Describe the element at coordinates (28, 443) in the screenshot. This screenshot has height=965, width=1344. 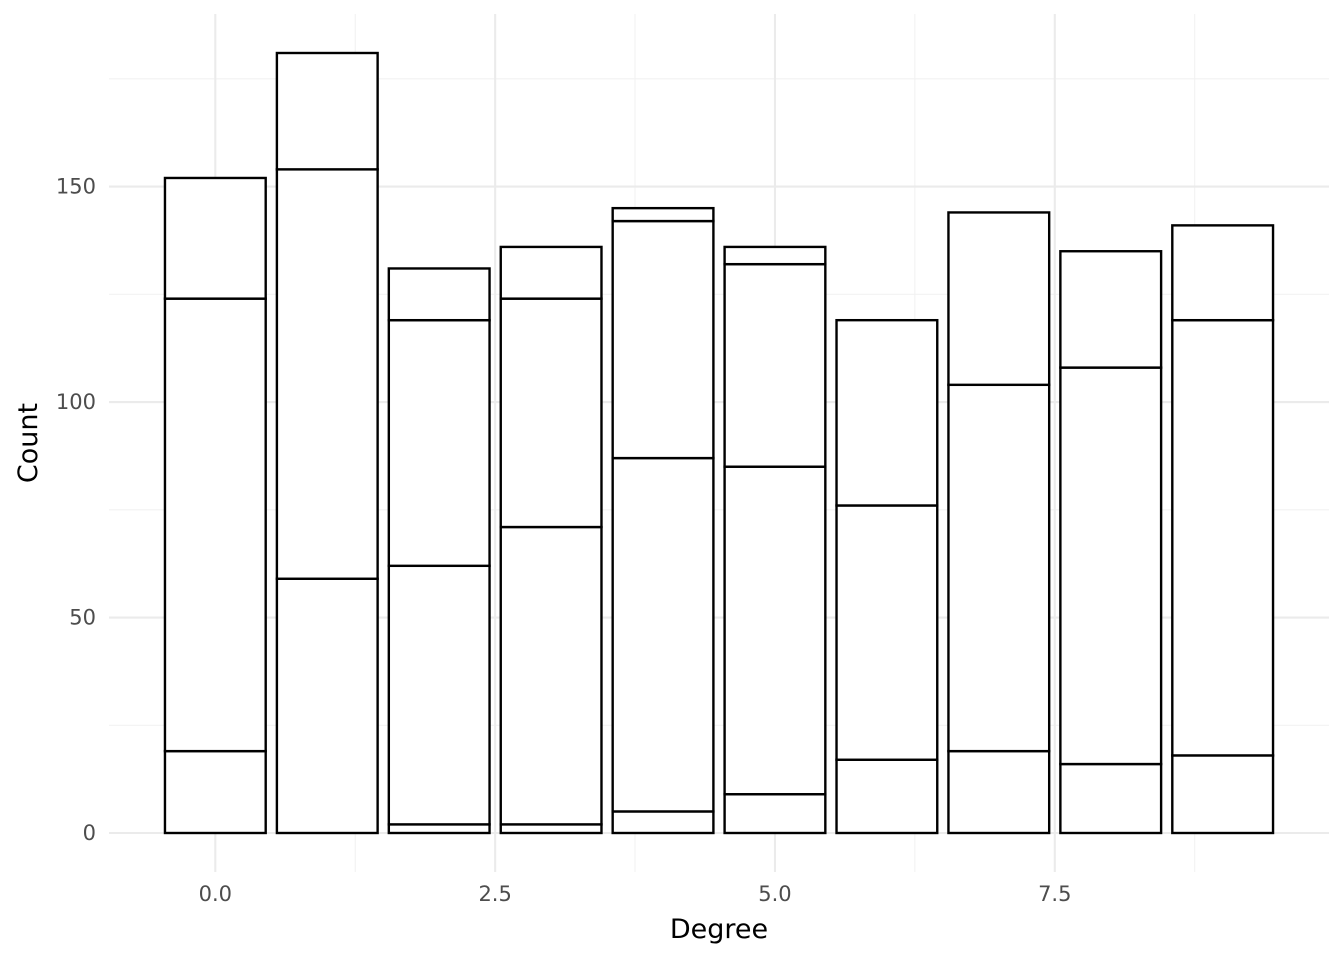
I see `y-axis-title: Count` at that location.